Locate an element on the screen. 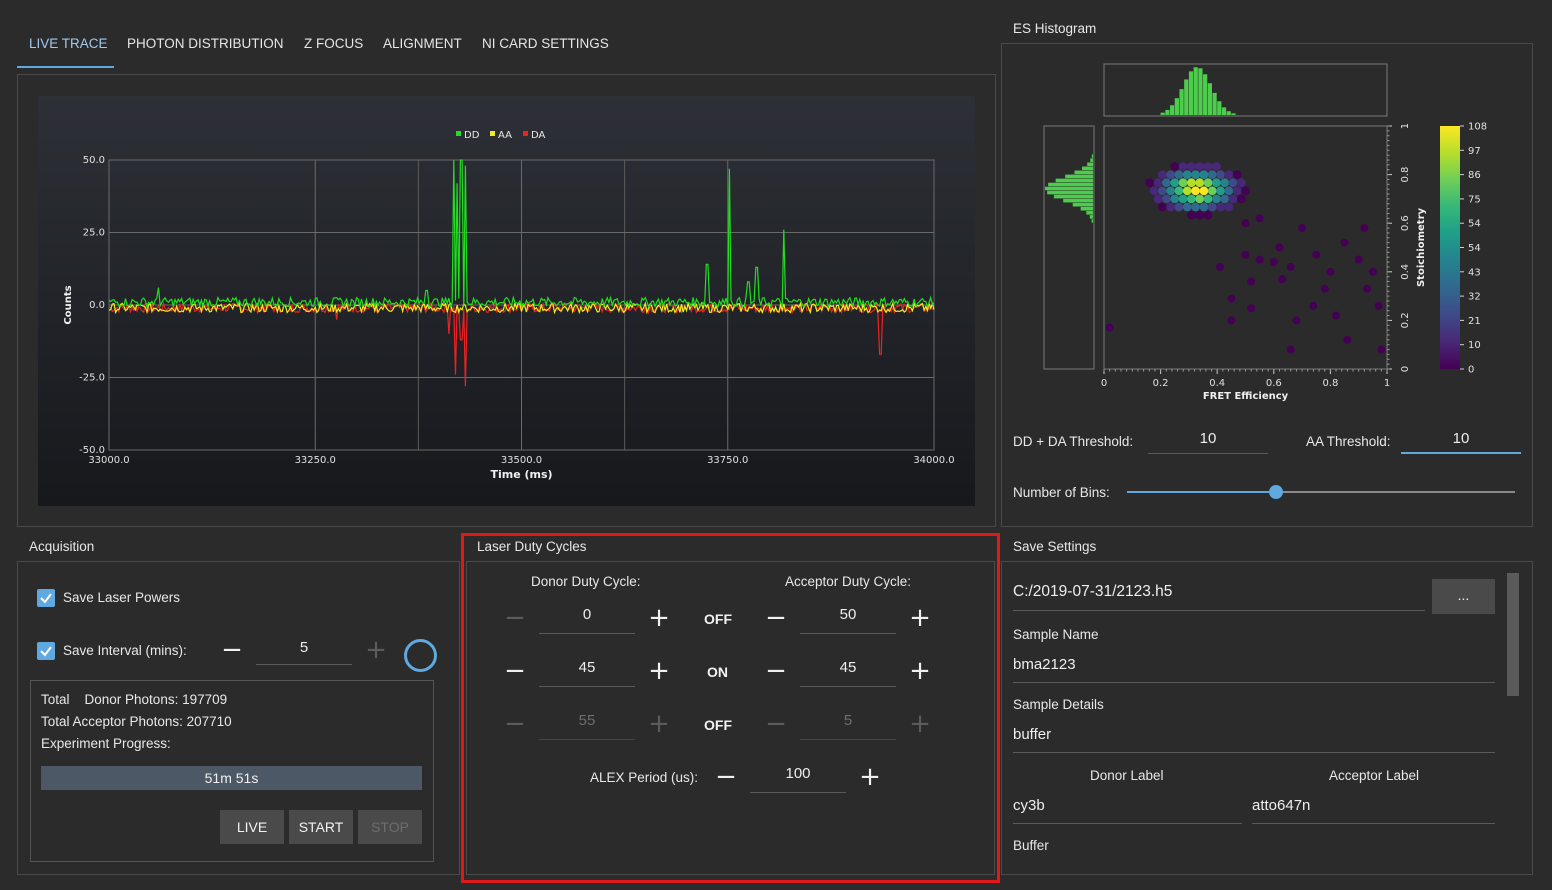 This screenshot has width=1552, height=890. acceptor-0-increment-button: + is located at coordinates (920, 618).